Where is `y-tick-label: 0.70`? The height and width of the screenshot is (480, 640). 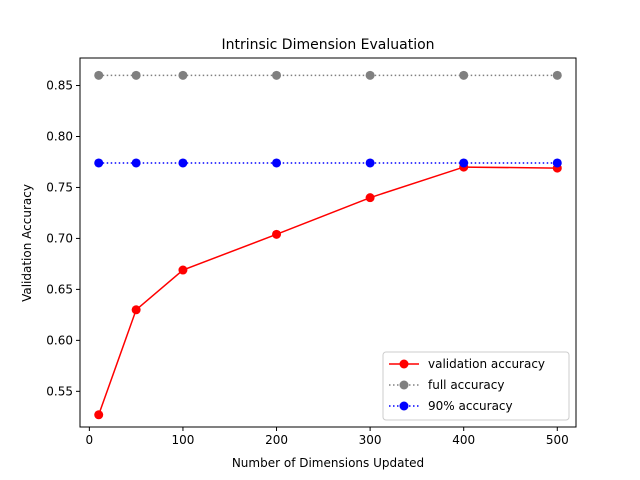 y-tick-label: 0.70 is located at coordinates (59, 238).